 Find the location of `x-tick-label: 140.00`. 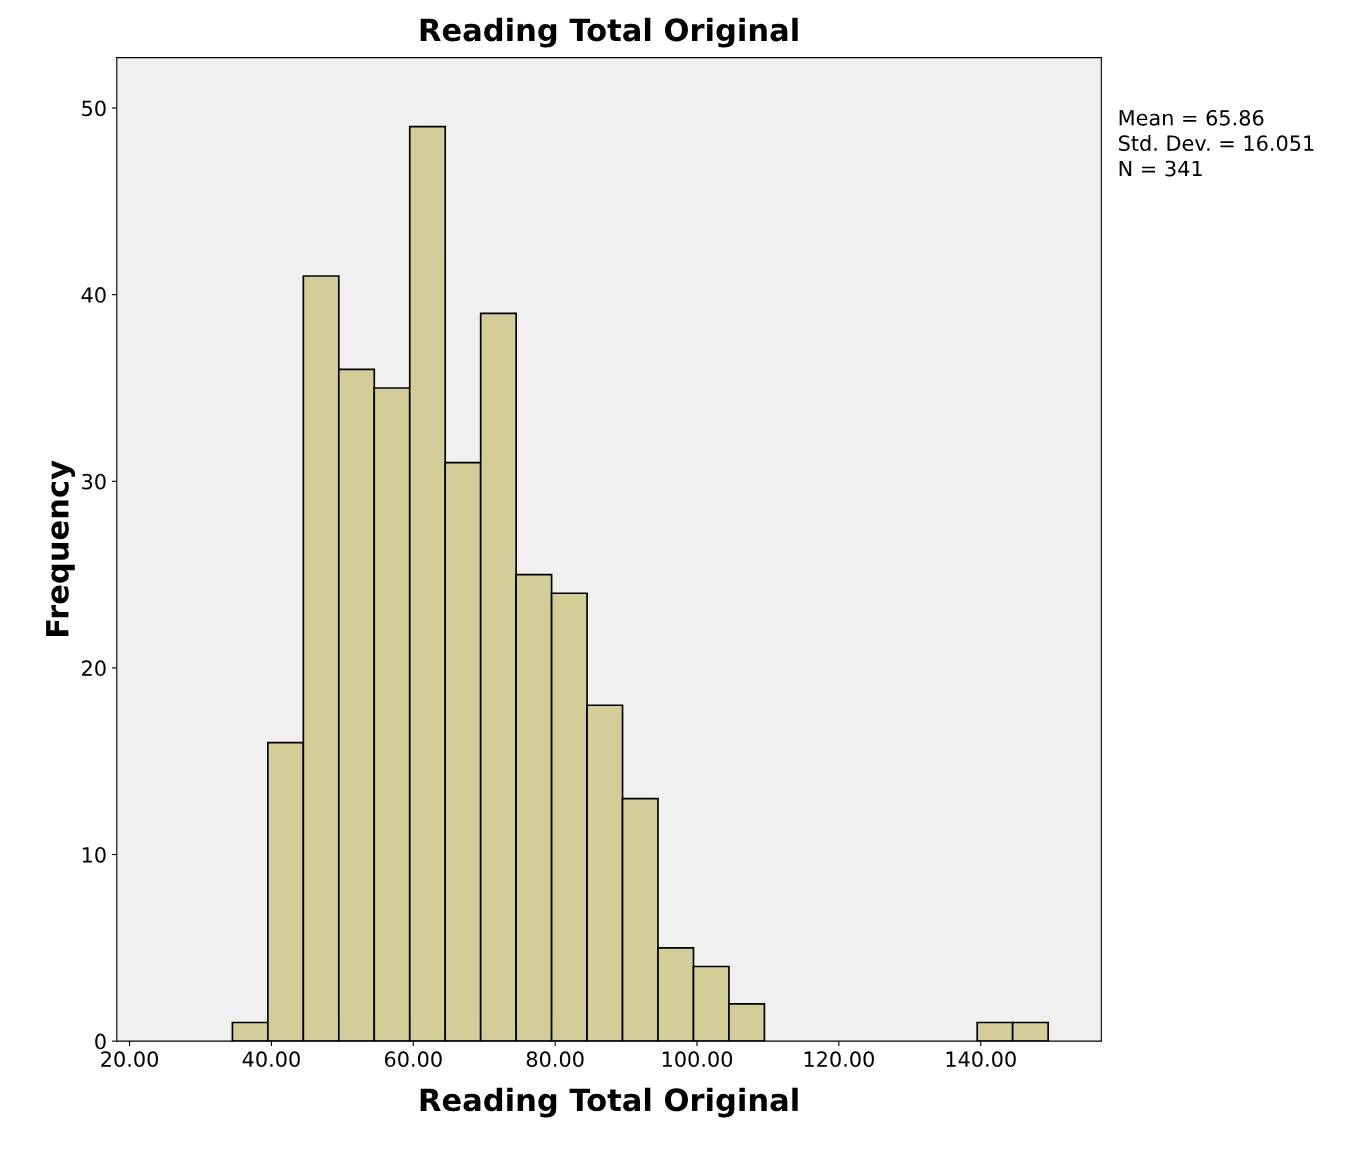

x-tick-label: 140.00 is located at coordinates (981, 1059).